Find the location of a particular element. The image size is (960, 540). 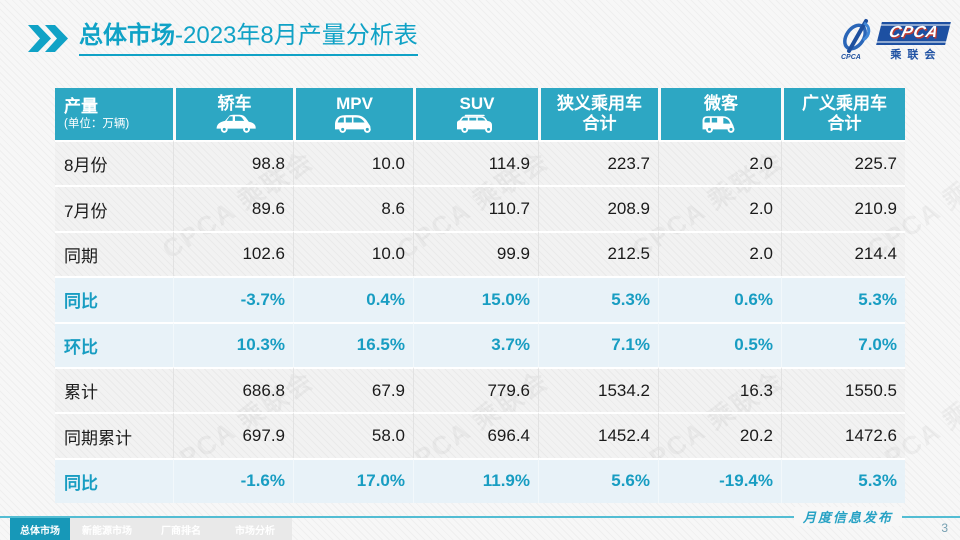

value-cell: 10.3% is located at coordinates (233, 344).